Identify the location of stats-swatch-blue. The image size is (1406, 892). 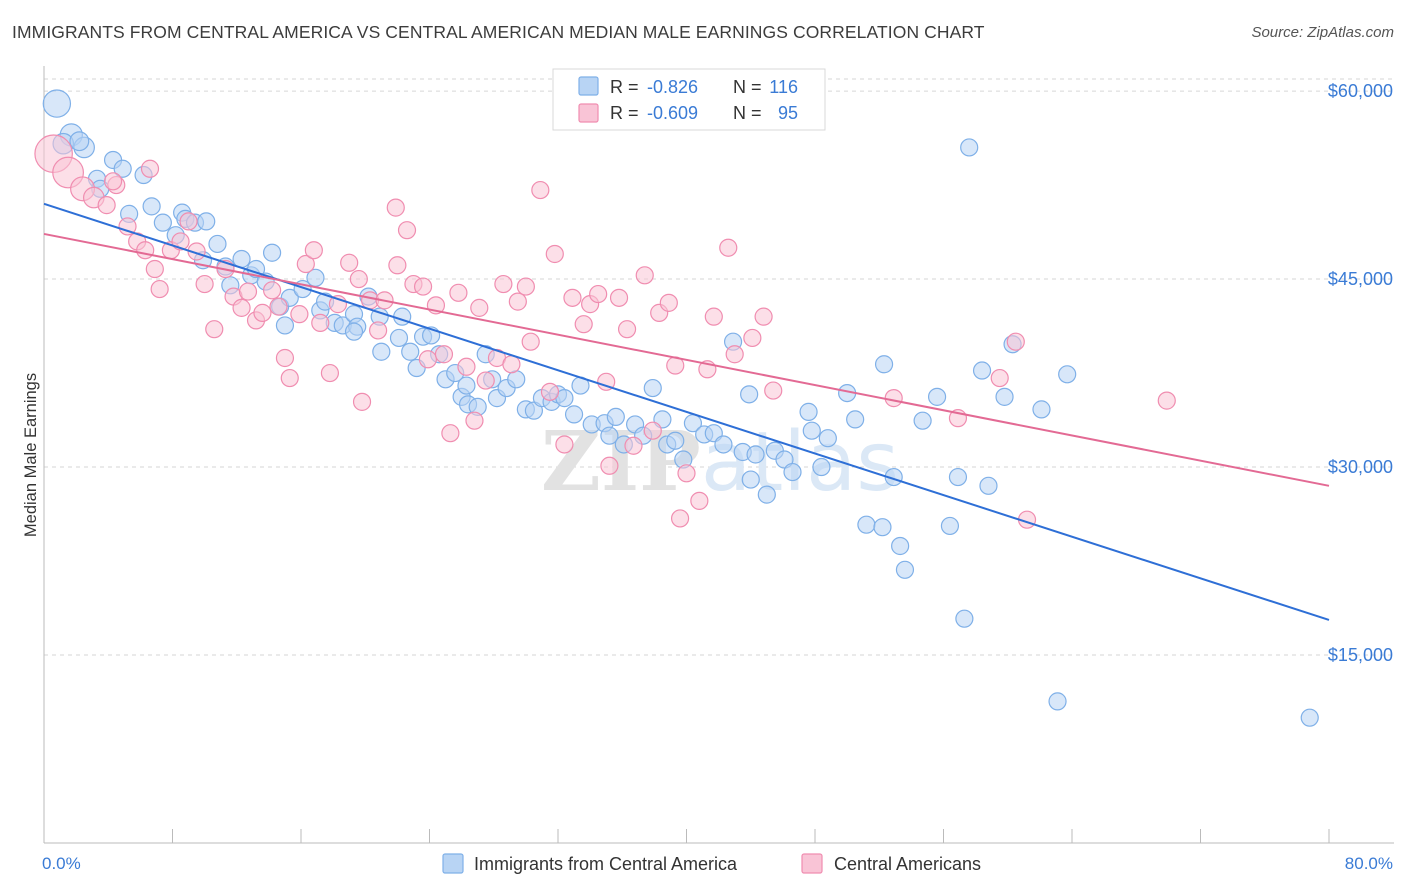
(588, 86).